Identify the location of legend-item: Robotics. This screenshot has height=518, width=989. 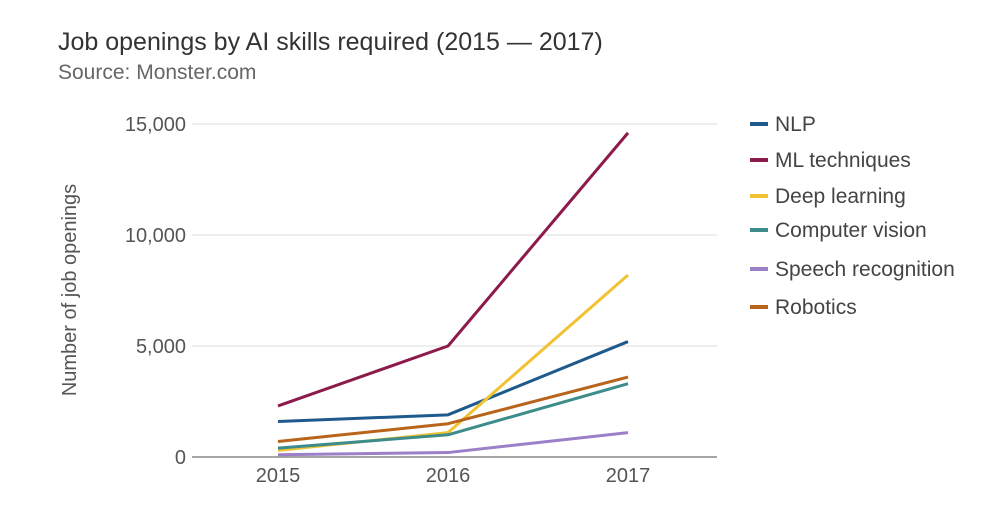
(803, 307).